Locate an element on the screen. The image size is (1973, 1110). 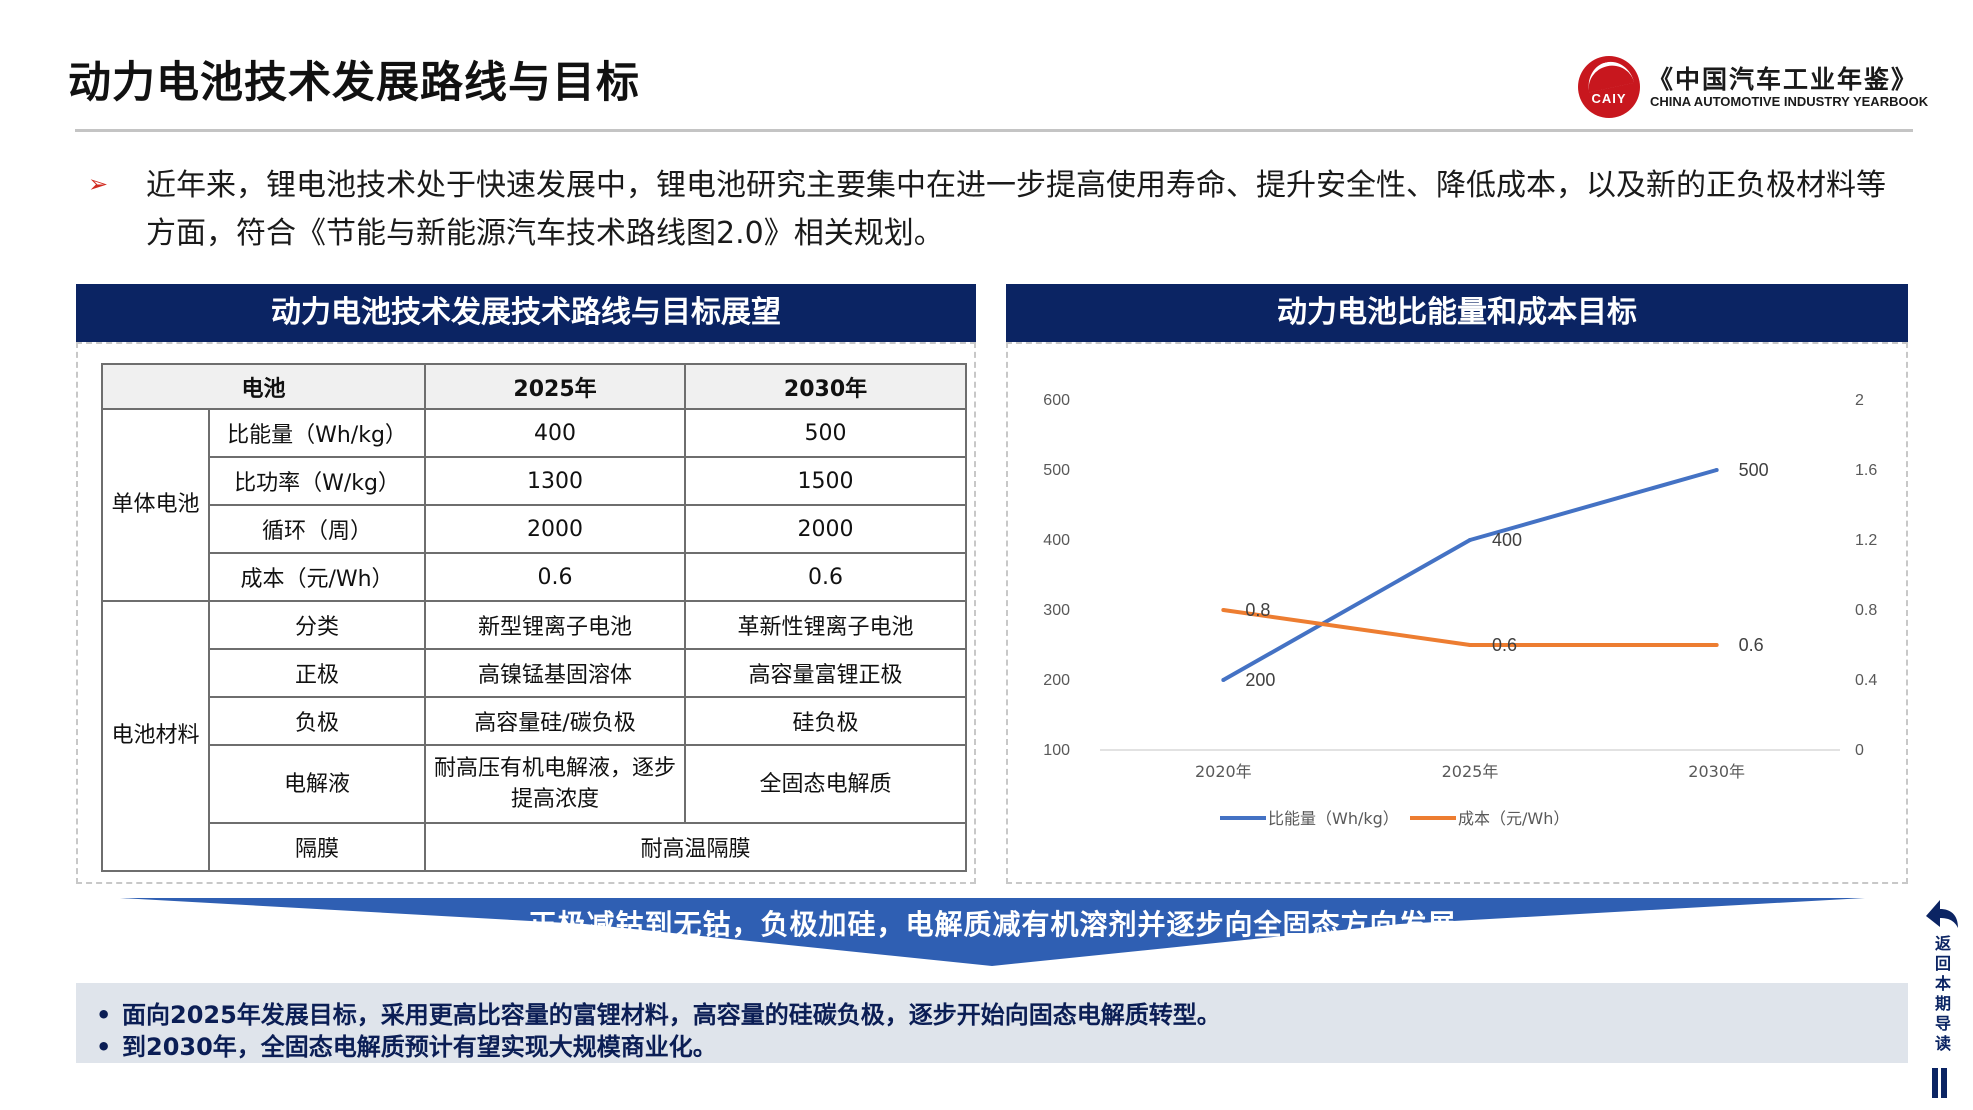
caiy-logo: CAIY is located at coordinates (1609, 87).